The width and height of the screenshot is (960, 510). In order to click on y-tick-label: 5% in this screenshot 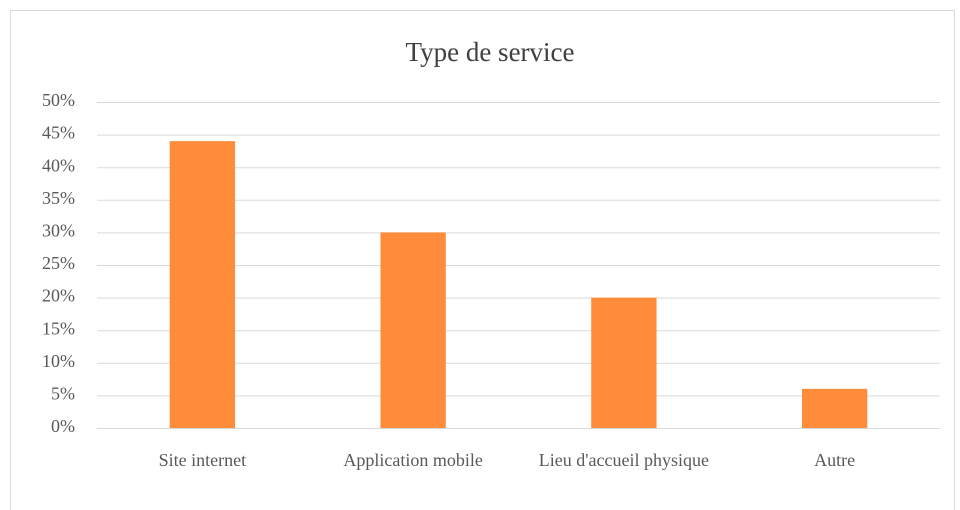, I will do `click(63, 394)`.